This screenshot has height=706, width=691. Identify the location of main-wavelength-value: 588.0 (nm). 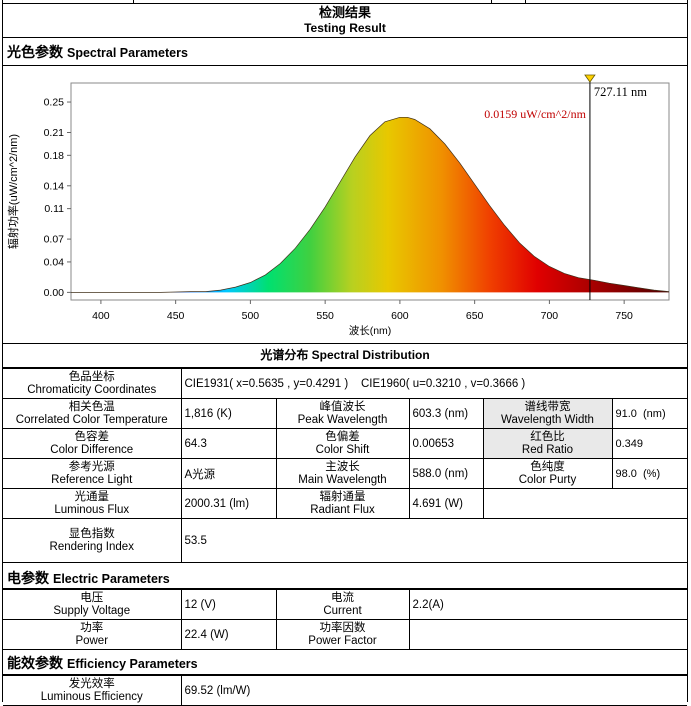
(446, 473).